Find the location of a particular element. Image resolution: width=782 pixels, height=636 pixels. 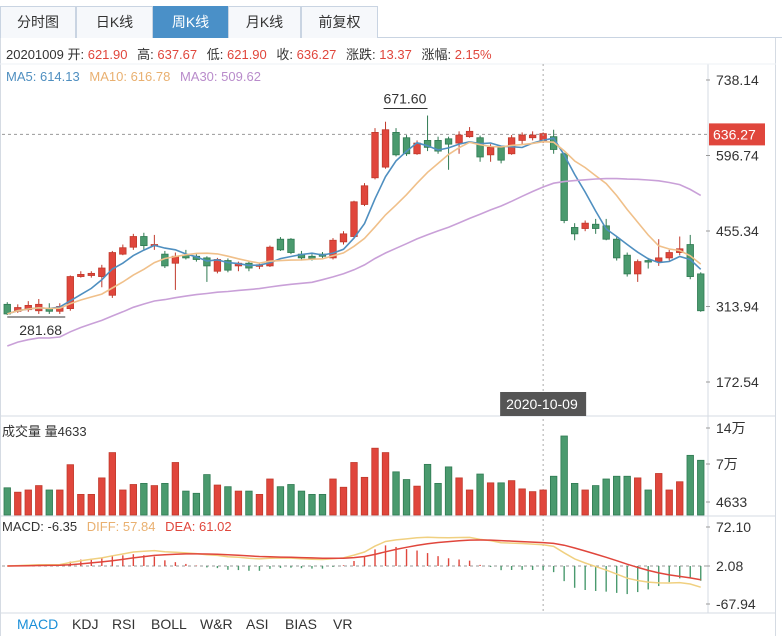

dea-value: 61.02 is located at coordinates (215, 526).